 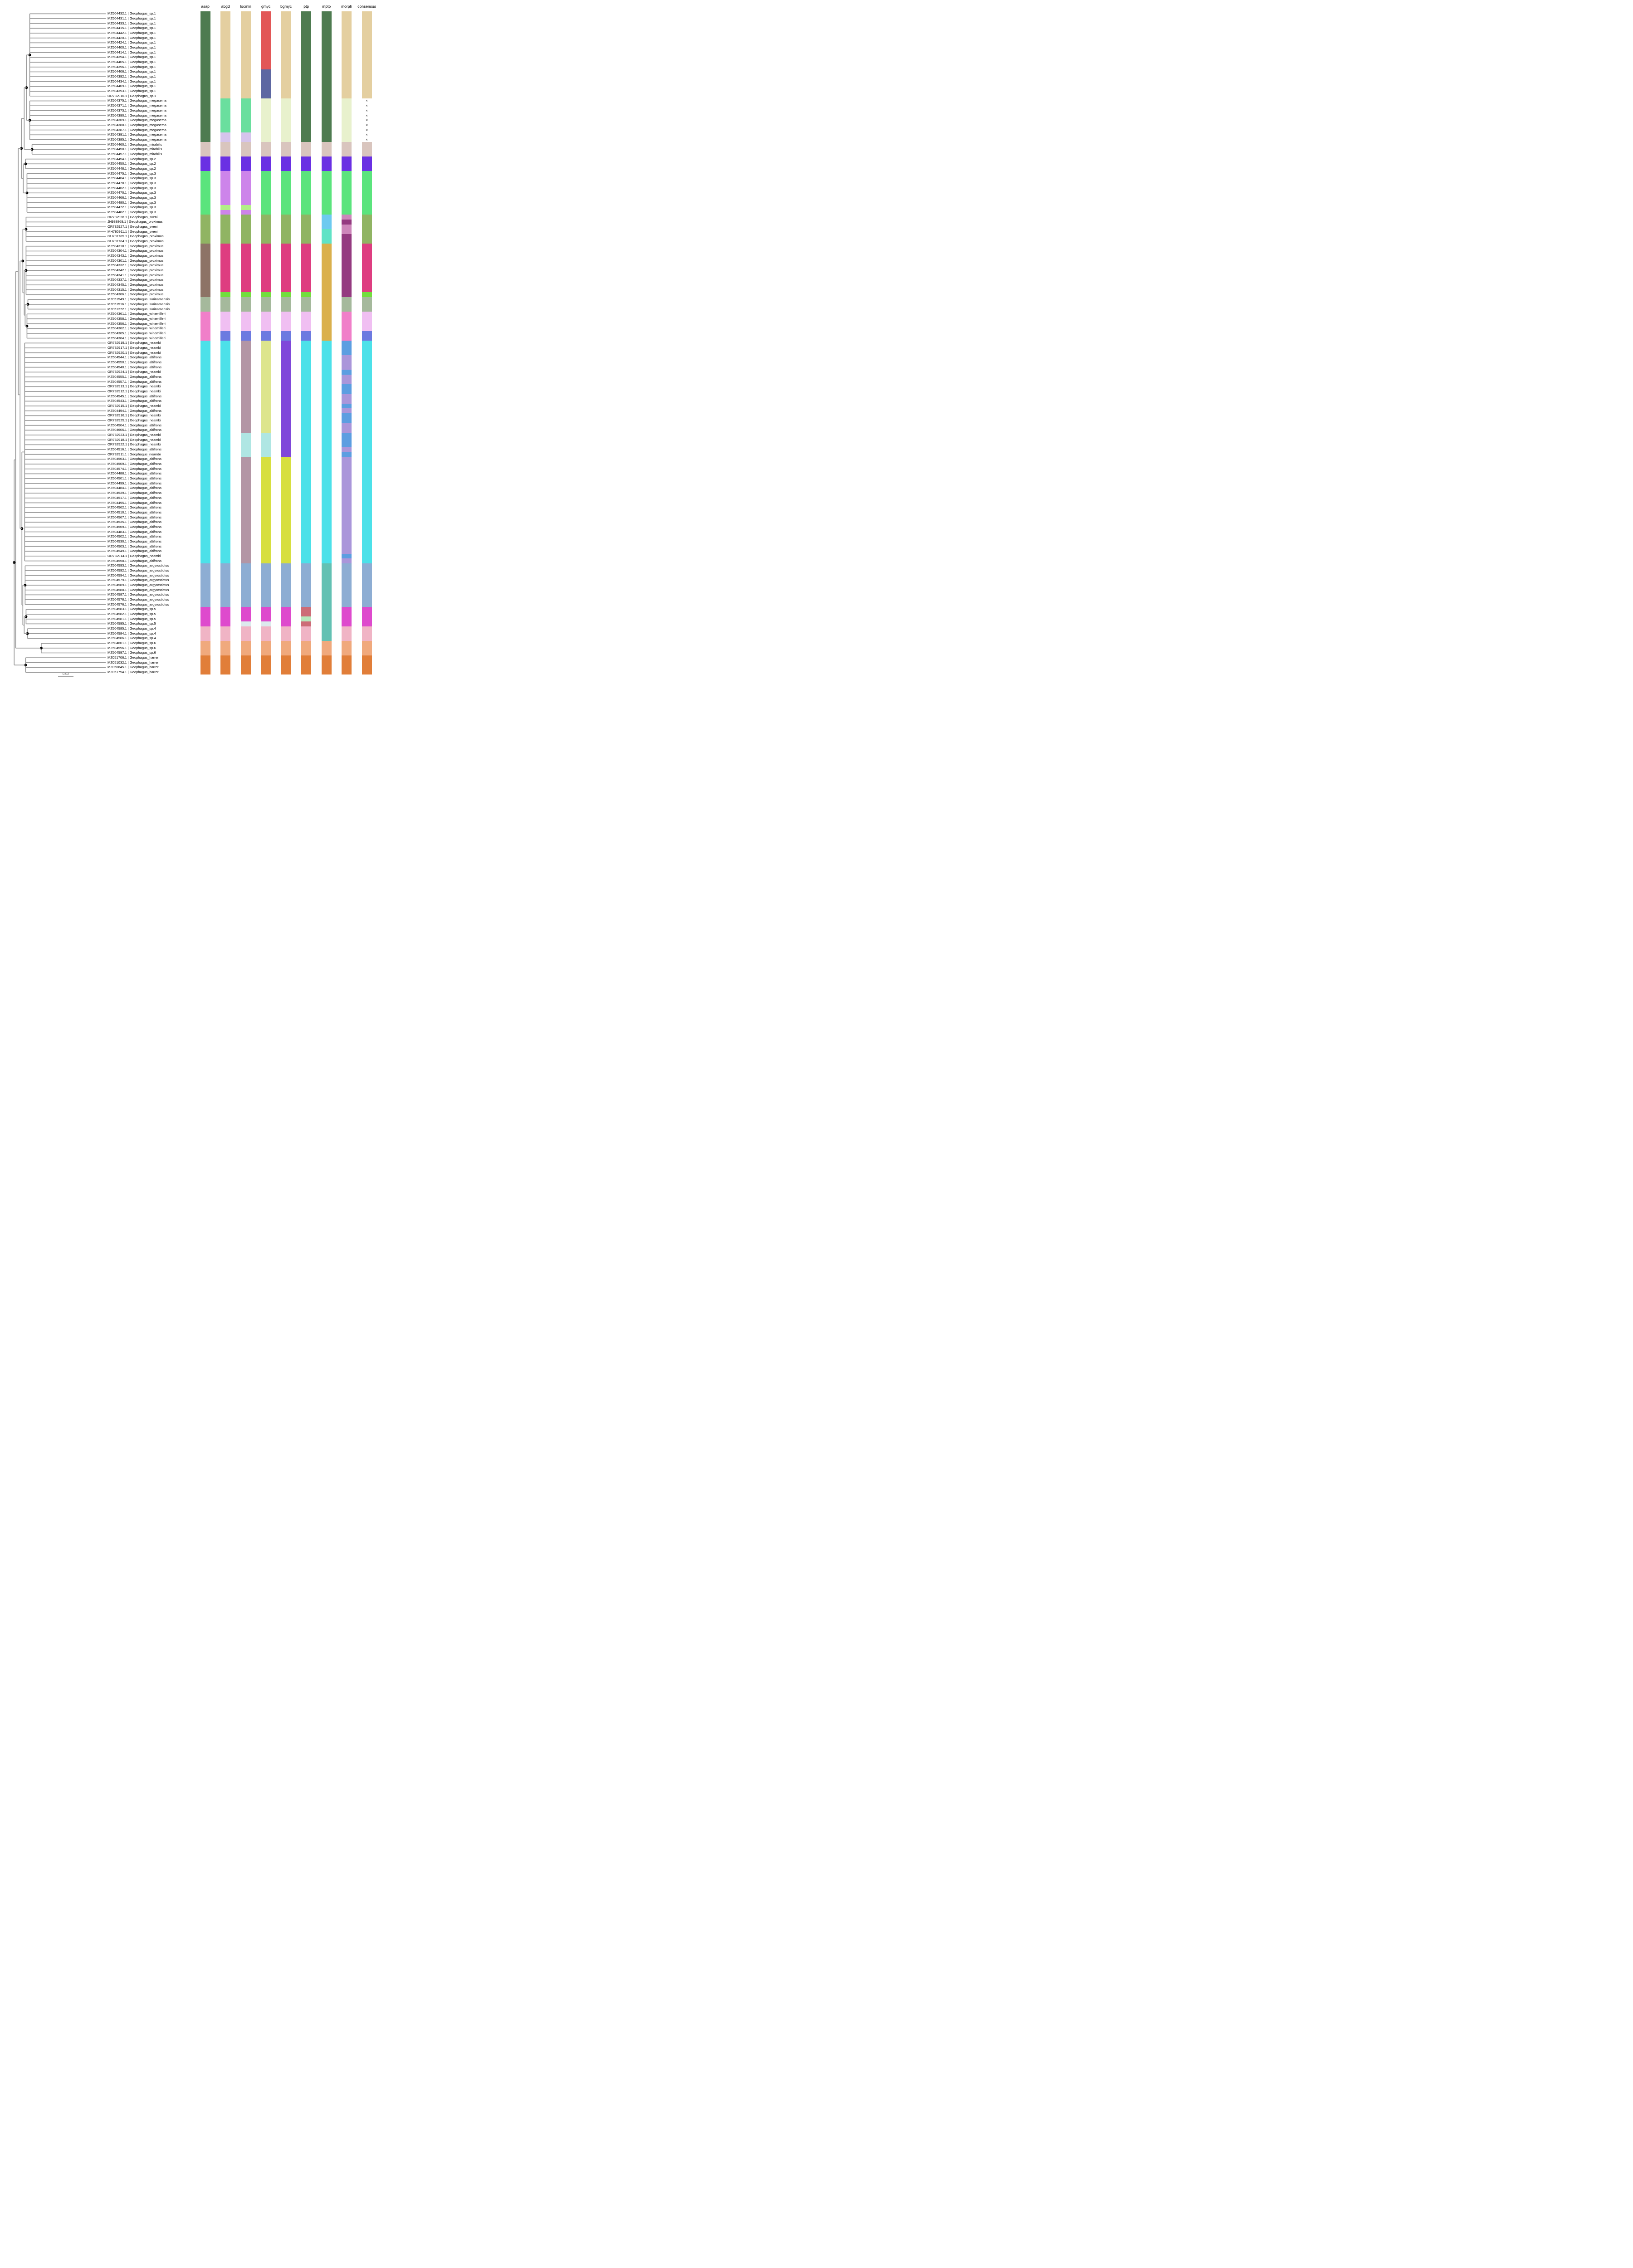 What do you see at coordinates (132, 619) in the screenshot?
I see `tip-label: MZ504581.1 | Geophagus_sp.5` at bounding box center [132, 619].